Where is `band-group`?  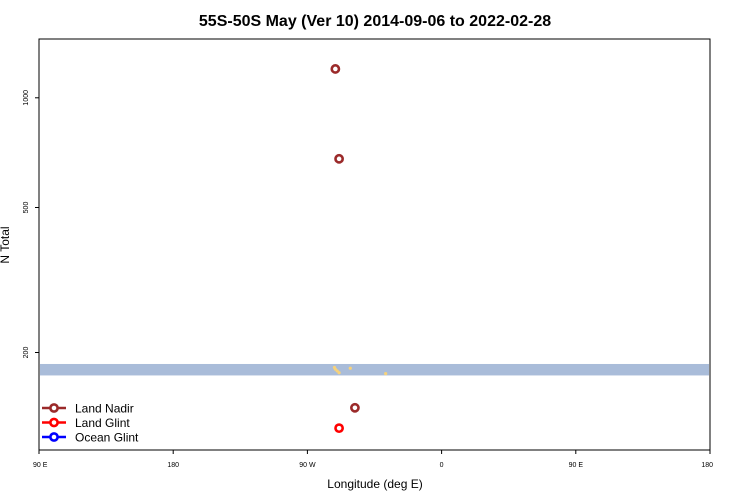 band-group is located at coordinates (374, 369).